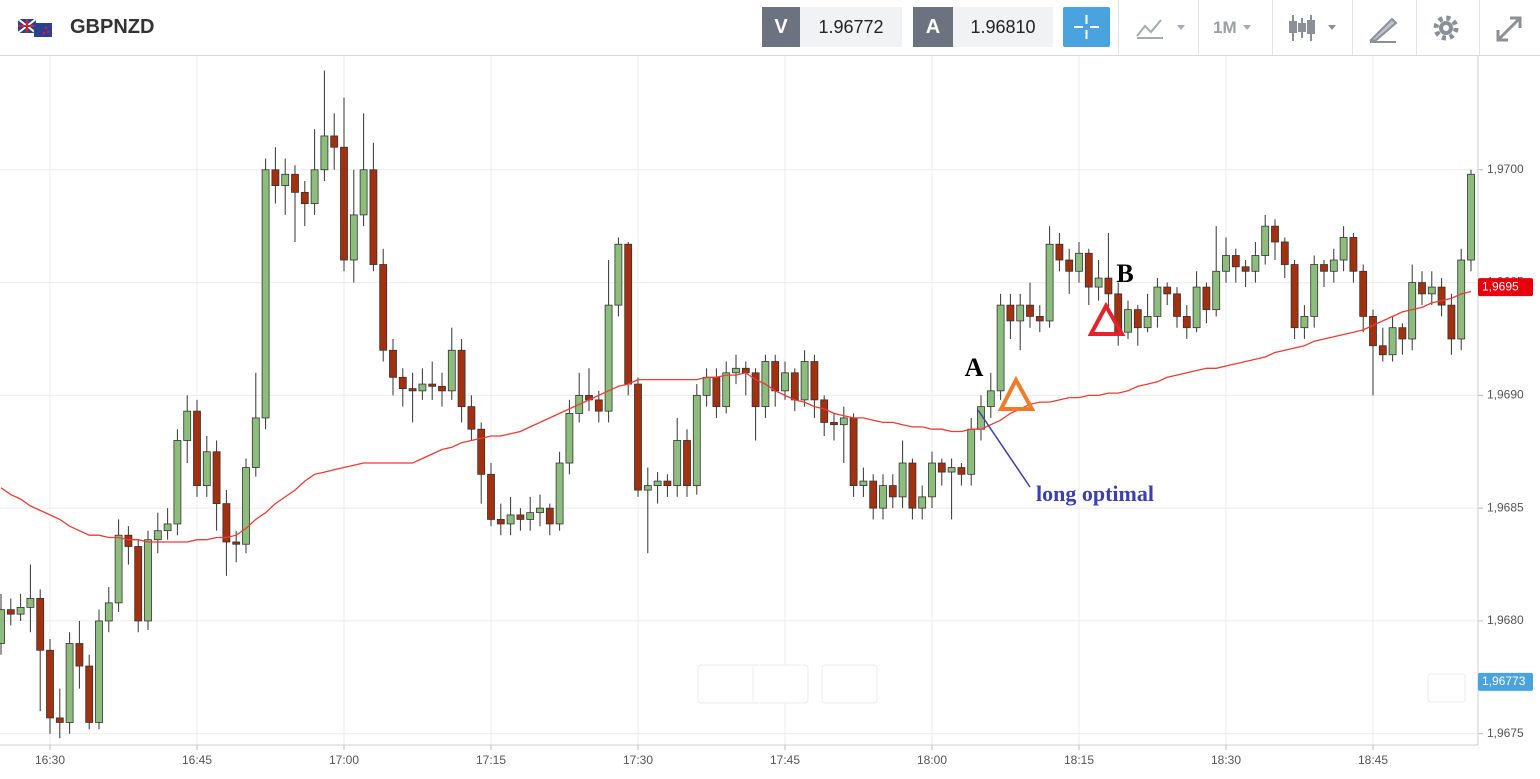 The image size is (1540, 779). What do you see at coordinates (1106, 318) in the screenshot?
I see `exit-triangle` at bounding box center [1106, 318].